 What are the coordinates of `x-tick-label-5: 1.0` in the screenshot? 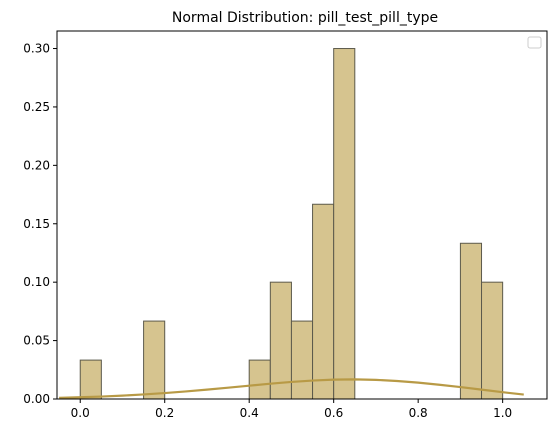 It's located at (502, 413).